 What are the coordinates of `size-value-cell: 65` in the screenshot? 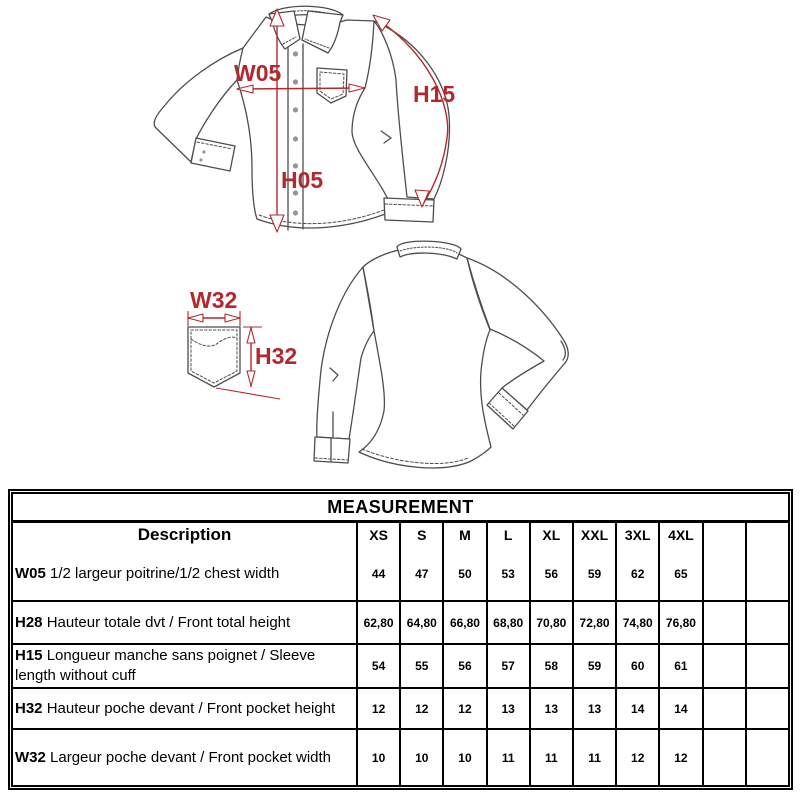 It's located at (681, 574).